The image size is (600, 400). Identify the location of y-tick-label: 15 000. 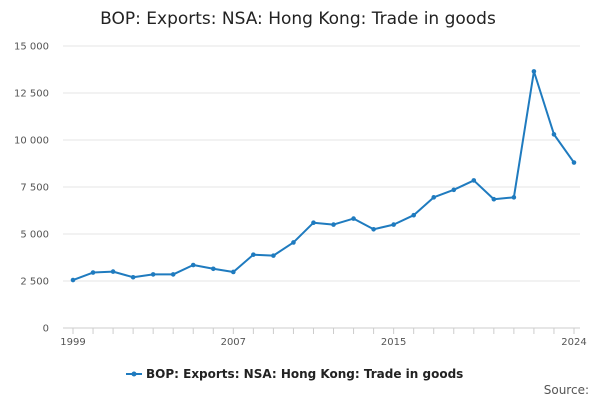
(31, 47).